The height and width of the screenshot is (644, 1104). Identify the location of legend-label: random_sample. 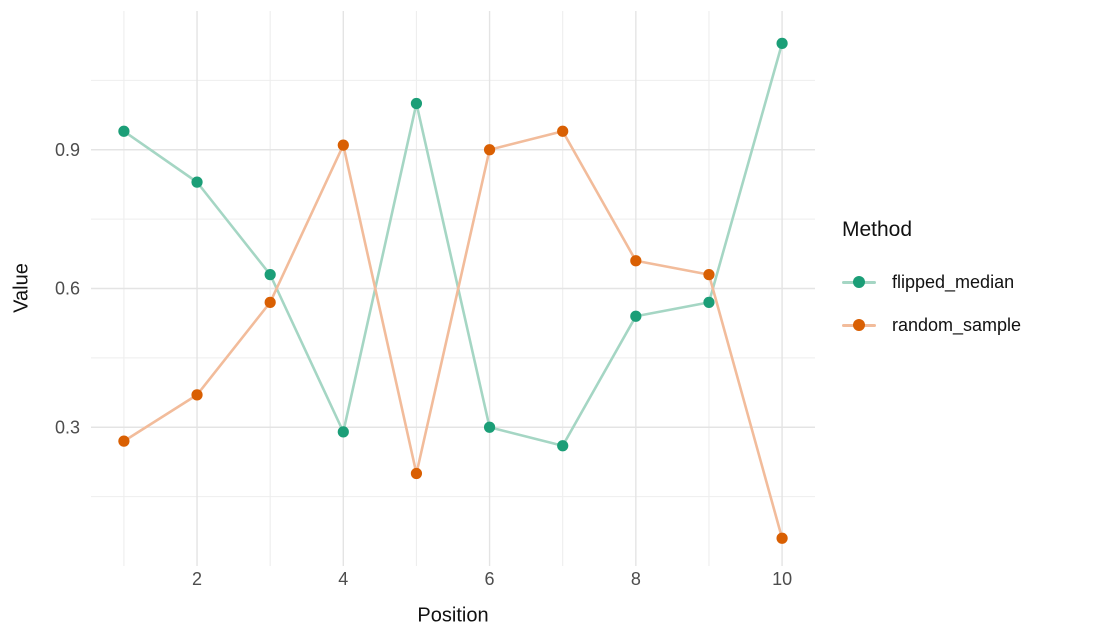
(957, 324).